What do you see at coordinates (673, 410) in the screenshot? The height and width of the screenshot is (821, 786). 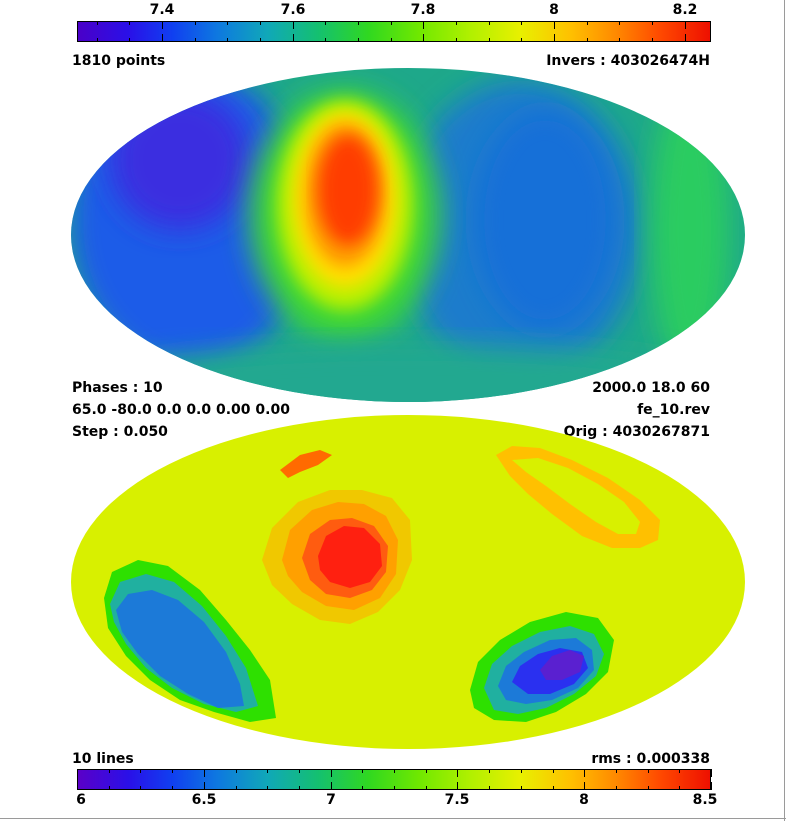 I see `file-label: fe_10.rev` at bounding box center [673, 410].